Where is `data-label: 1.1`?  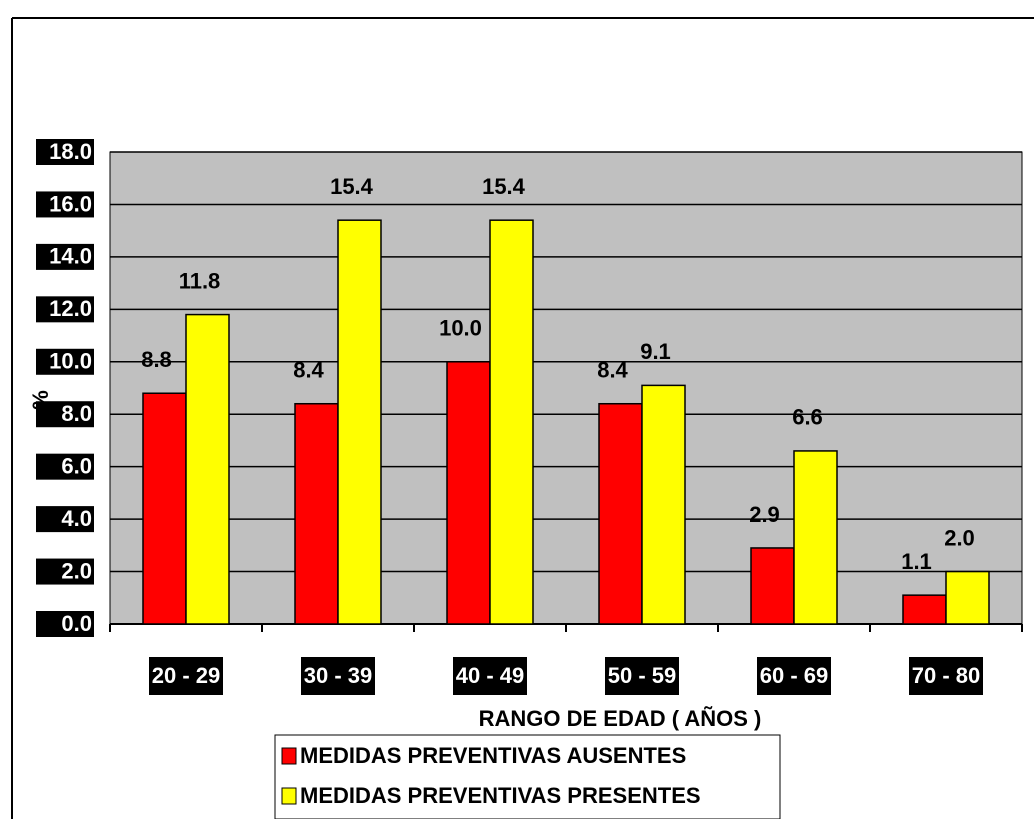
data-label: 1.1 is located at coordinates (916, 561).